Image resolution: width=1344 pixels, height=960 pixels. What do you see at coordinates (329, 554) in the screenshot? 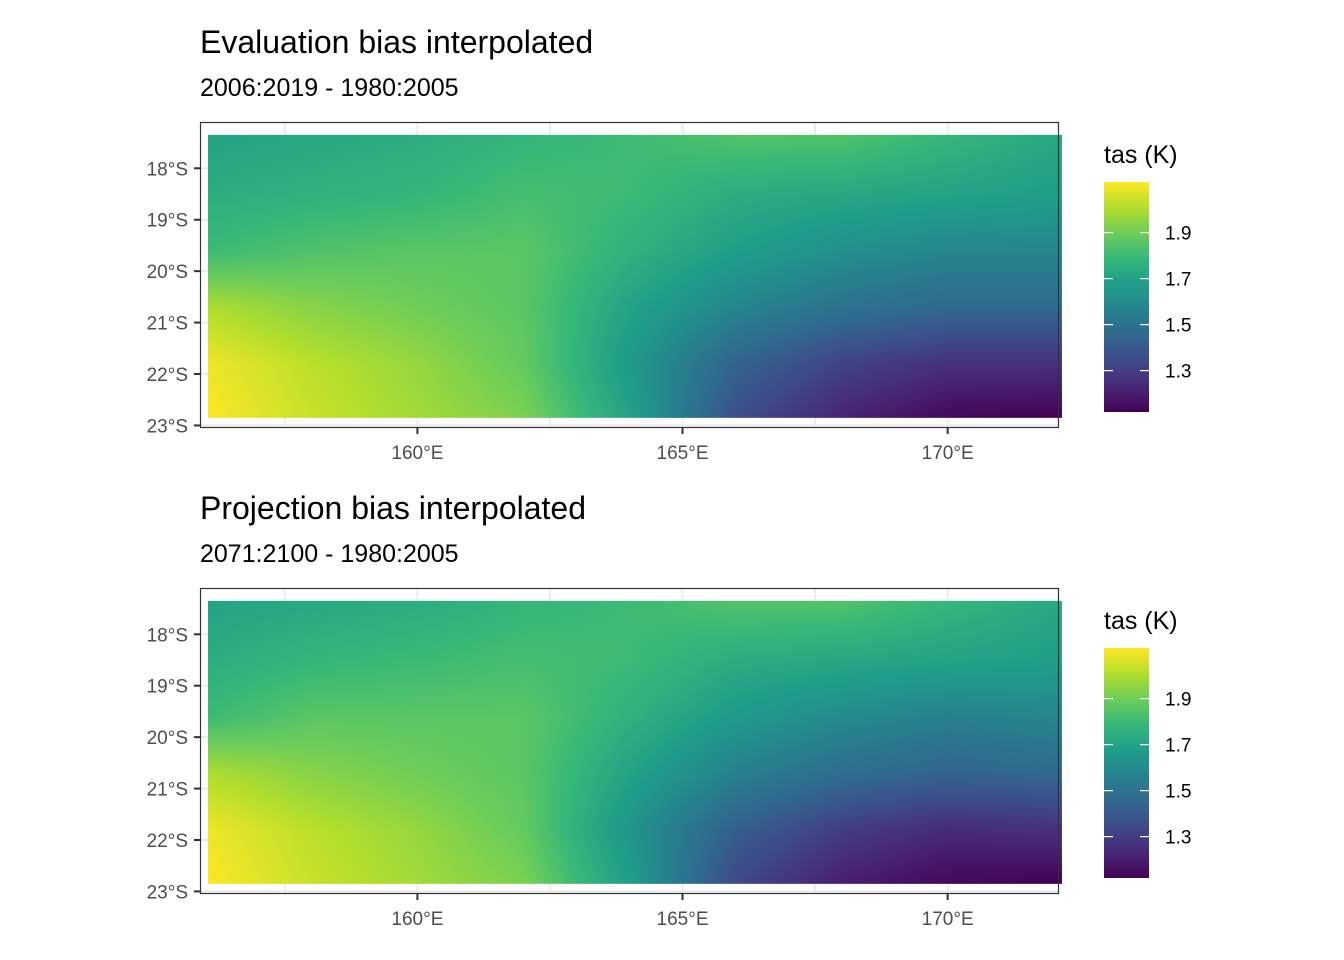
I see `chart-subtitle: 2071:2100 - 1980:2005` at bounding box center [329, 554].